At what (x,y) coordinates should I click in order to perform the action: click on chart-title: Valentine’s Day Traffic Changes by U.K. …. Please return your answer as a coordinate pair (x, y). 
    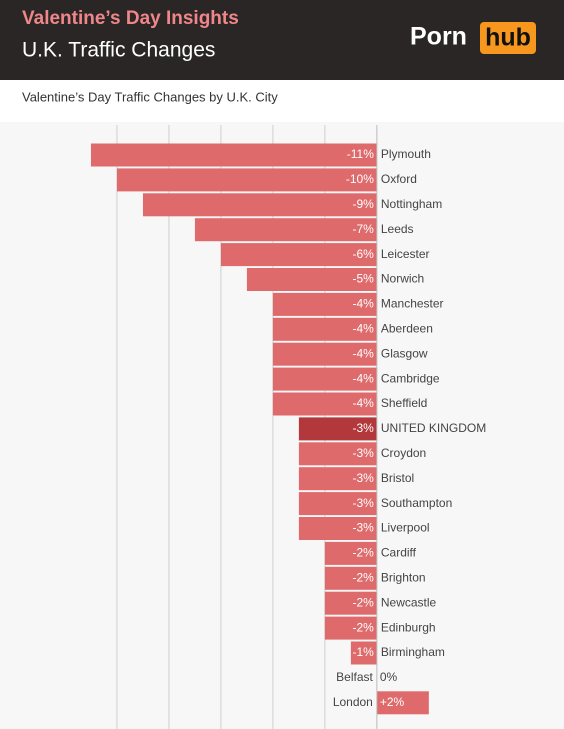
    Looking at the image, I should click on (150, 96).